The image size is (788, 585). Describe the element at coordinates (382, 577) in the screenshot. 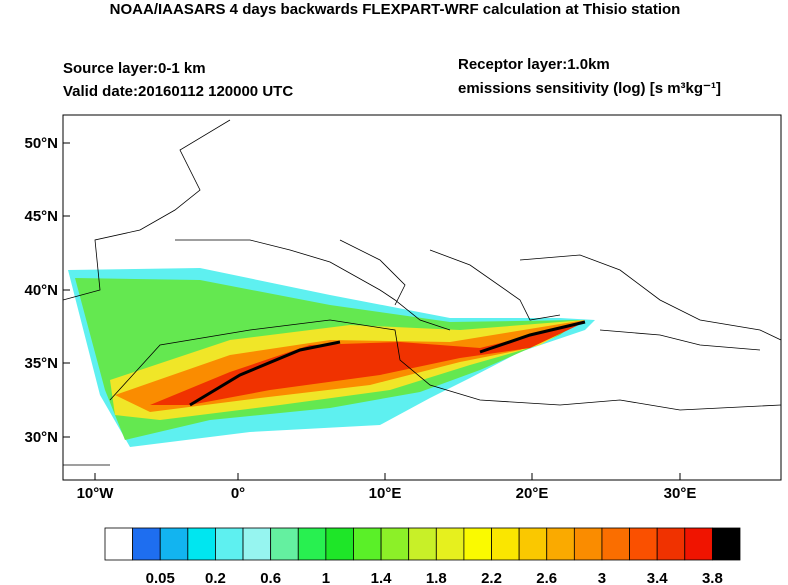

I see `colorbar-label: 1.4` at that location.